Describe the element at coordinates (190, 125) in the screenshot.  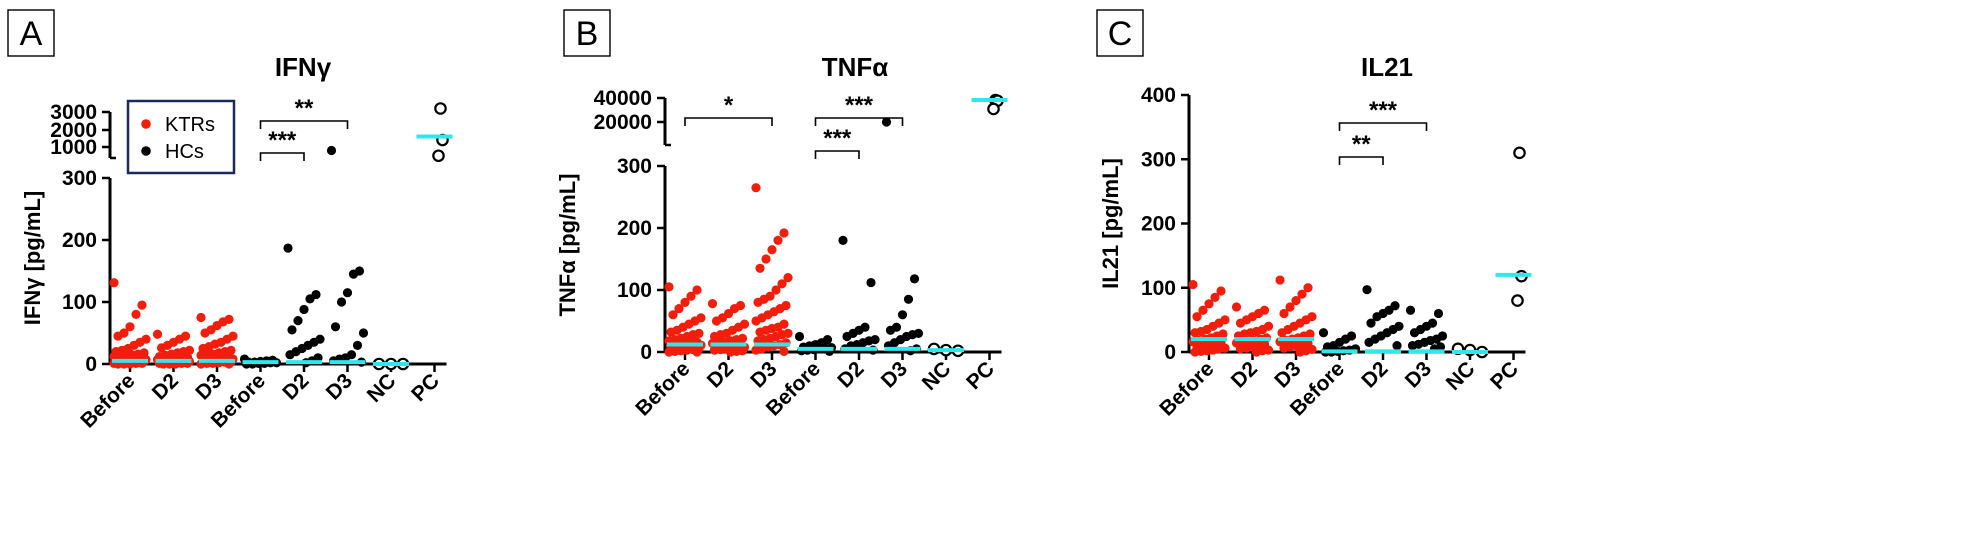
I see `legend-label-ktrs: KTRs` at that location.